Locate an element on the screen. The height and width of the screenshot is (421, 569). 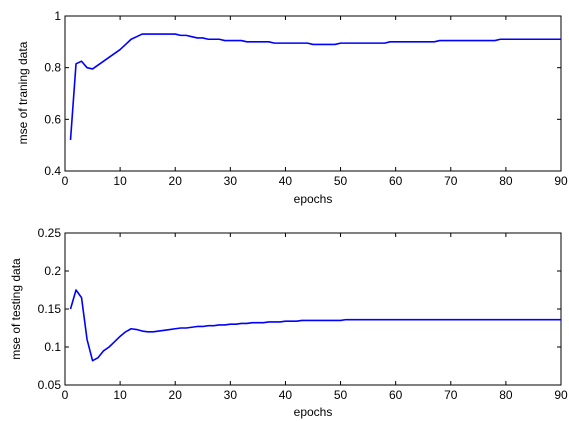
x-tick-label-training-0: 0 is located at coordinates (65, 181).